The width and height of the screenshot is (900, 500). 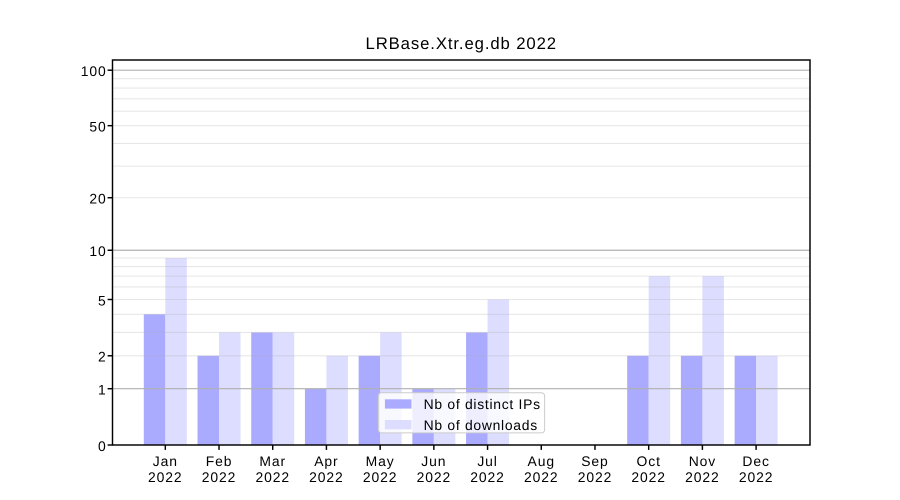 What do you see at coordinates (461, 43) in the screenshot?
I see `svg-text: LRBase.Xtr.eg.db 2022` at bounding box center [461, 43].